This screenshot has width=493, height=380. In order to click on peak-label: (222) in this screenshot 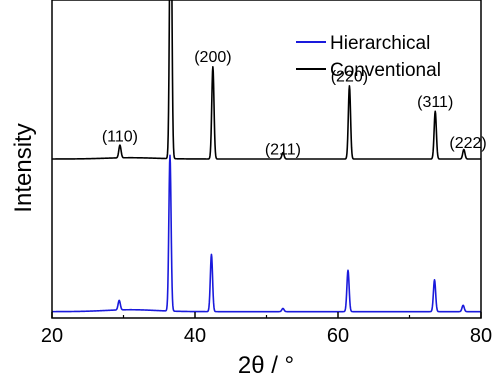, I will do `click(467, 143)`.